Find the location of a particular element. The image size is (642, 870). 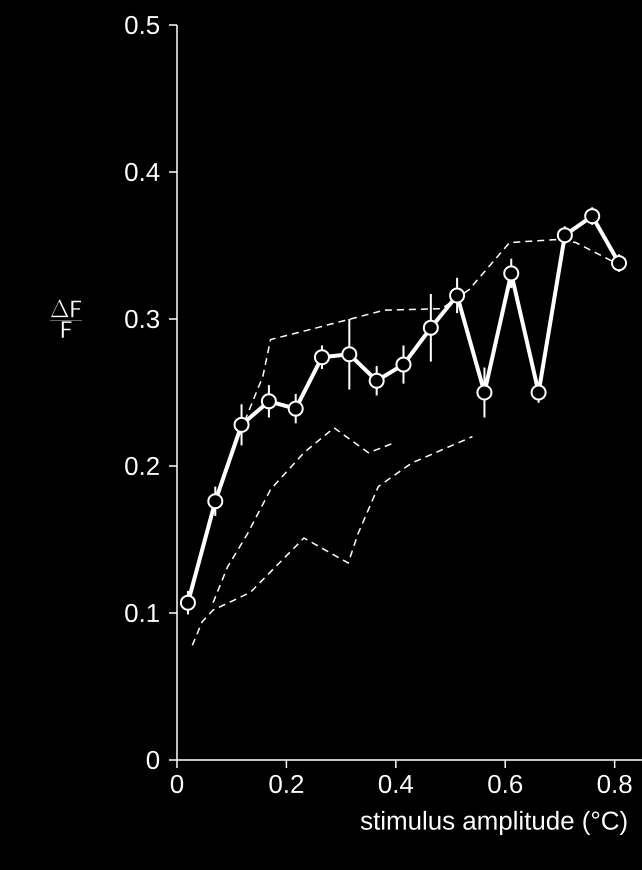

y-axis-title: $\frac{\Delta\mathsf{F}}{\mathsf{F}}$ is located at coordinates (66, 319).